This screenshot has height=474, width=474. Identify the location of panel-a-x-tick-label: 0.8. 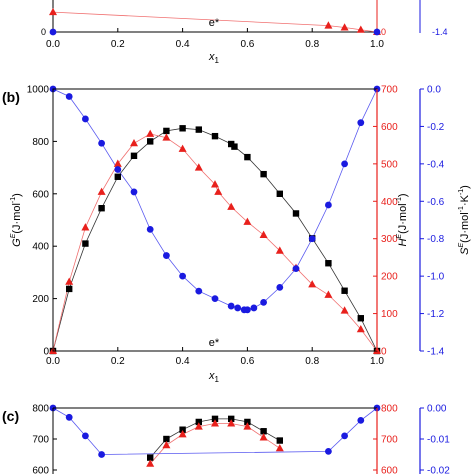
(312, 44).